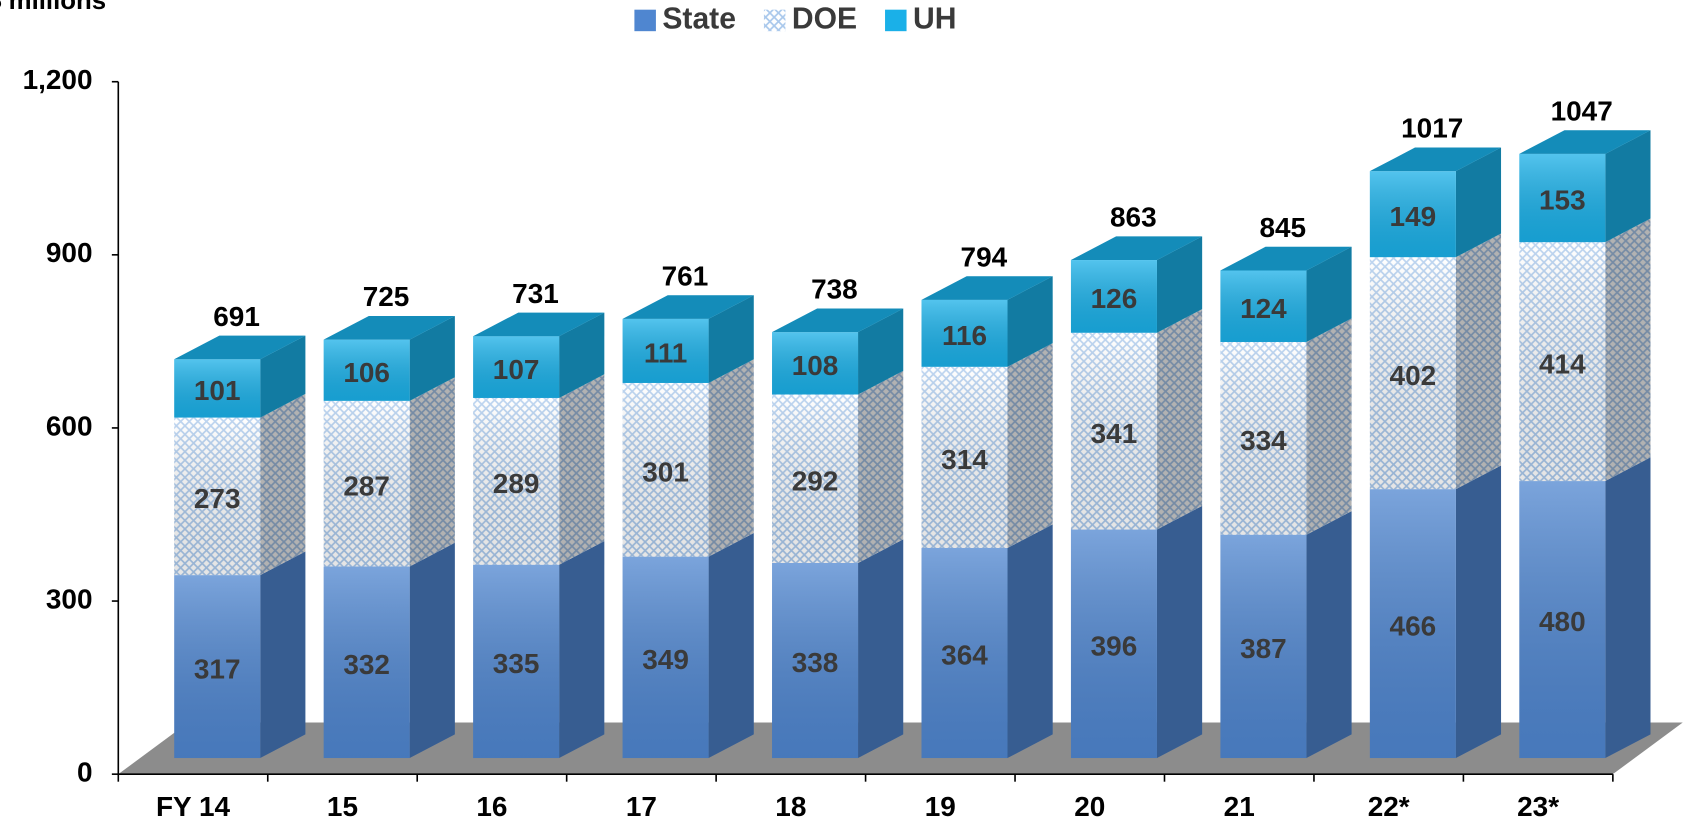 This screenshot has height=829, width=1686. Describe the element at coordinates (645, 20) in the screenshot. I see `legend-swatch` at that location.